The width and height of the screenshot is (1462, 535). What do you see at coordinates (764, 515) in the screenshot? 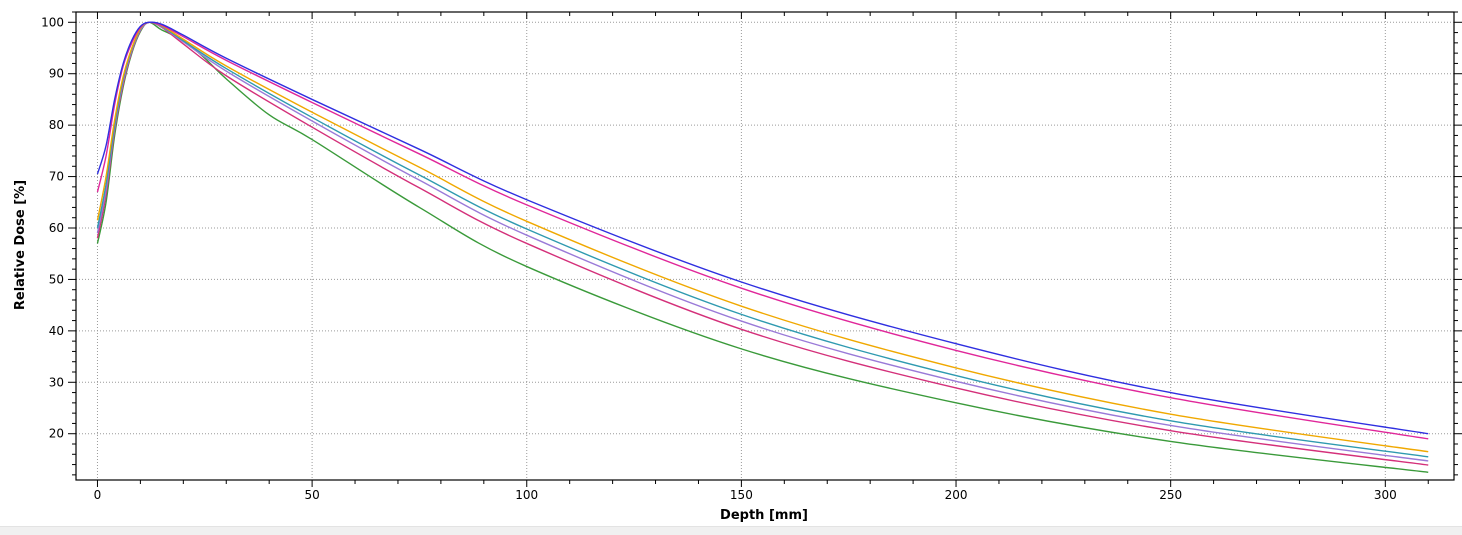
I see `x-axis-title: Depth [mm]` at bounding box center [764, 515].